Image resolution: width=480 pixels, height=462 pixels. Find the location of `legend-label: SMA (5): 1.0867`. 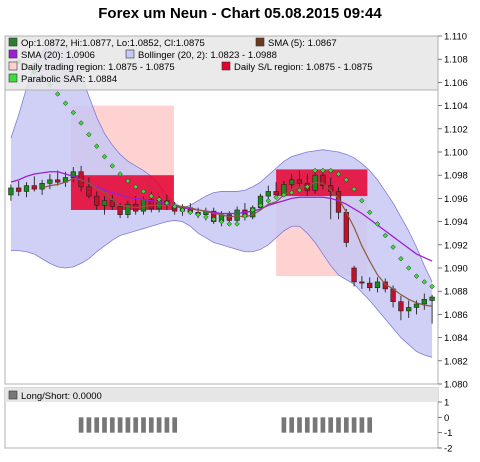

legend-label: SMA (5): 1.0867 is located at coordinates (302, 43).